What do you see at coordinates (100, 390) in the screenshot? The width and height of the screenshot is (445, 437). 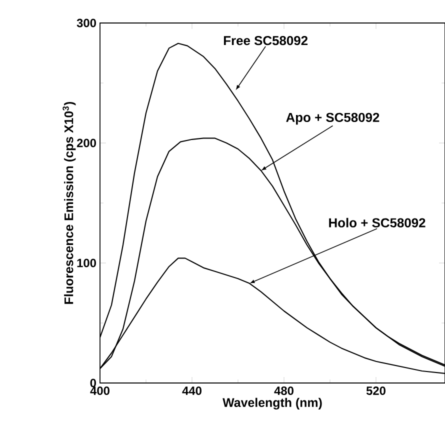 I see `x-tick-label: 400` at bounding box center [100, 390].